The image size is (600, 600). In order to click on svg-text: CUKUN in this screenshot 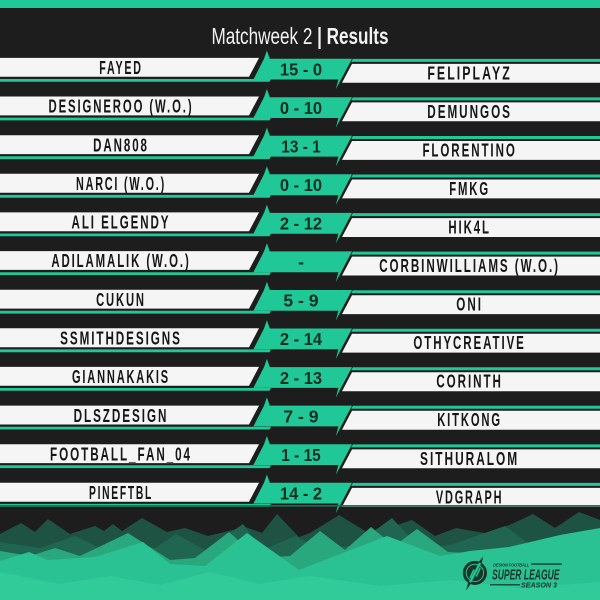, I will do `click(121, 300)`.